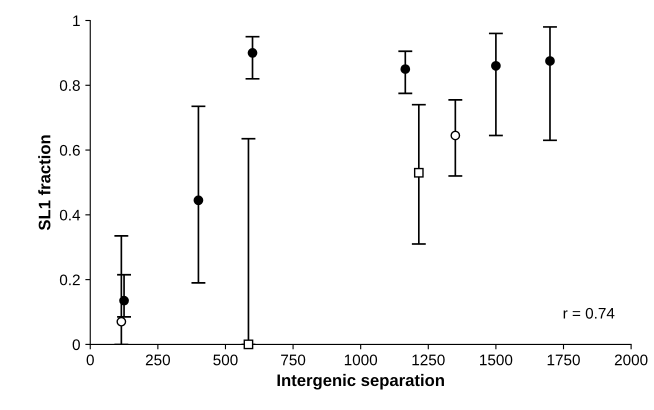  I want to click on x-tick-label: 250, so click(158, 360).